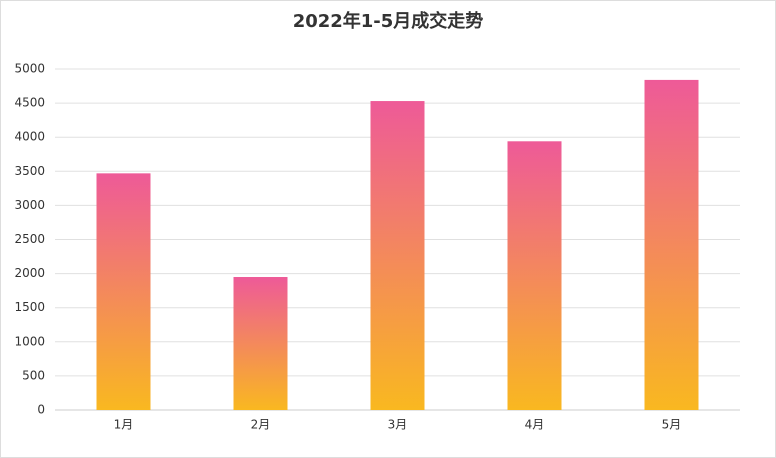  I want to click on y-tick-label: 5000, so click(29, 69).